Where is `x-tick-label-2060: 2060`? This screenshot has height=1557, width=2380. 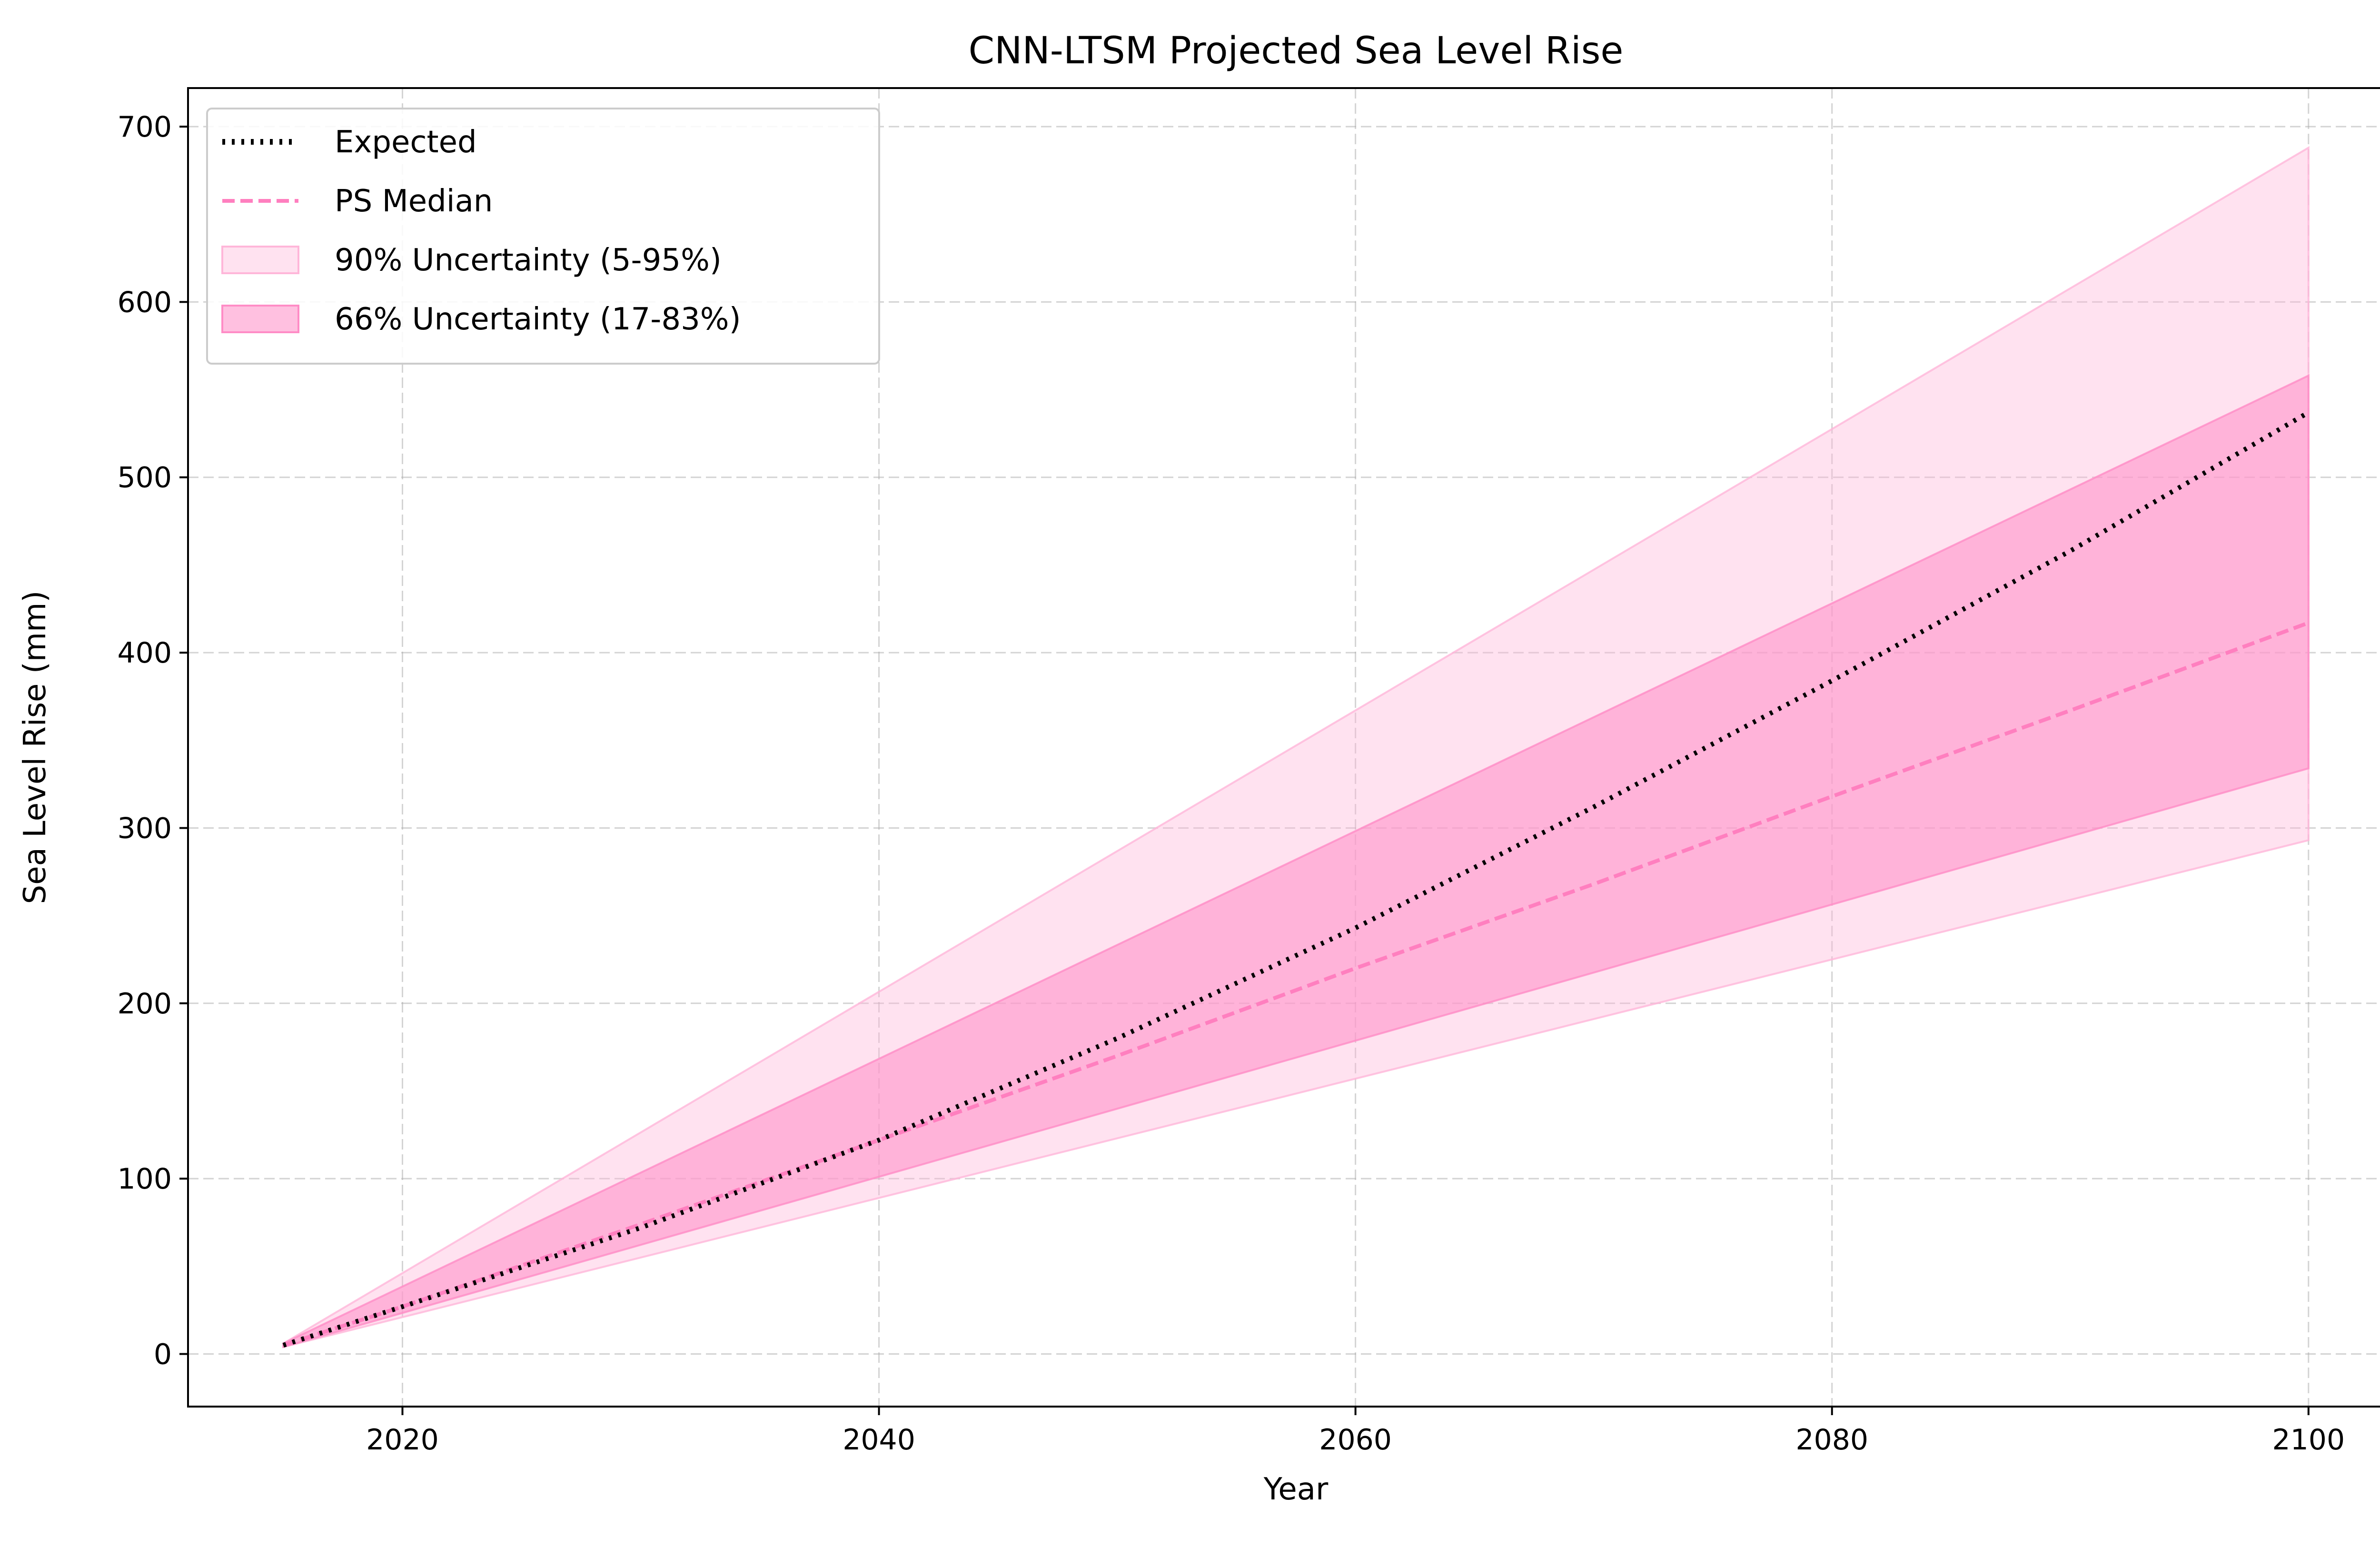 x-tick-label-2060: 2060 is located at coordinates (1355, 1440).